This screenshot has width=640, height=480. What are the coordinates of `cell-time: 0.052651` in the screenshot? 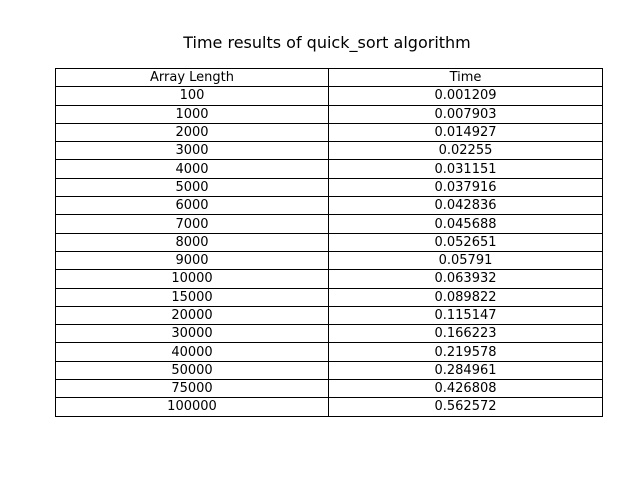 It's located at (465, 242).